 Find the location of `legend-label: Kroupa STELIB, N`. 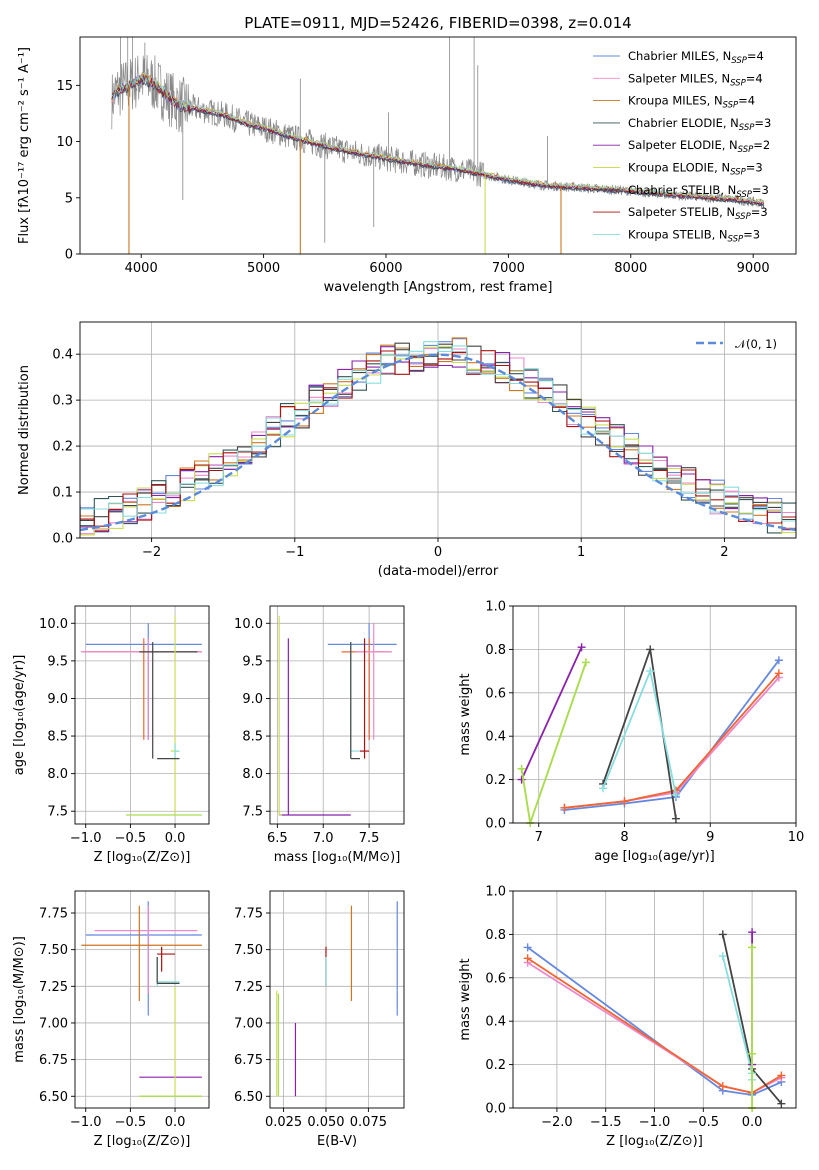

legend-label: Kroupa STELIB, N is located at coordinates (678, 234).